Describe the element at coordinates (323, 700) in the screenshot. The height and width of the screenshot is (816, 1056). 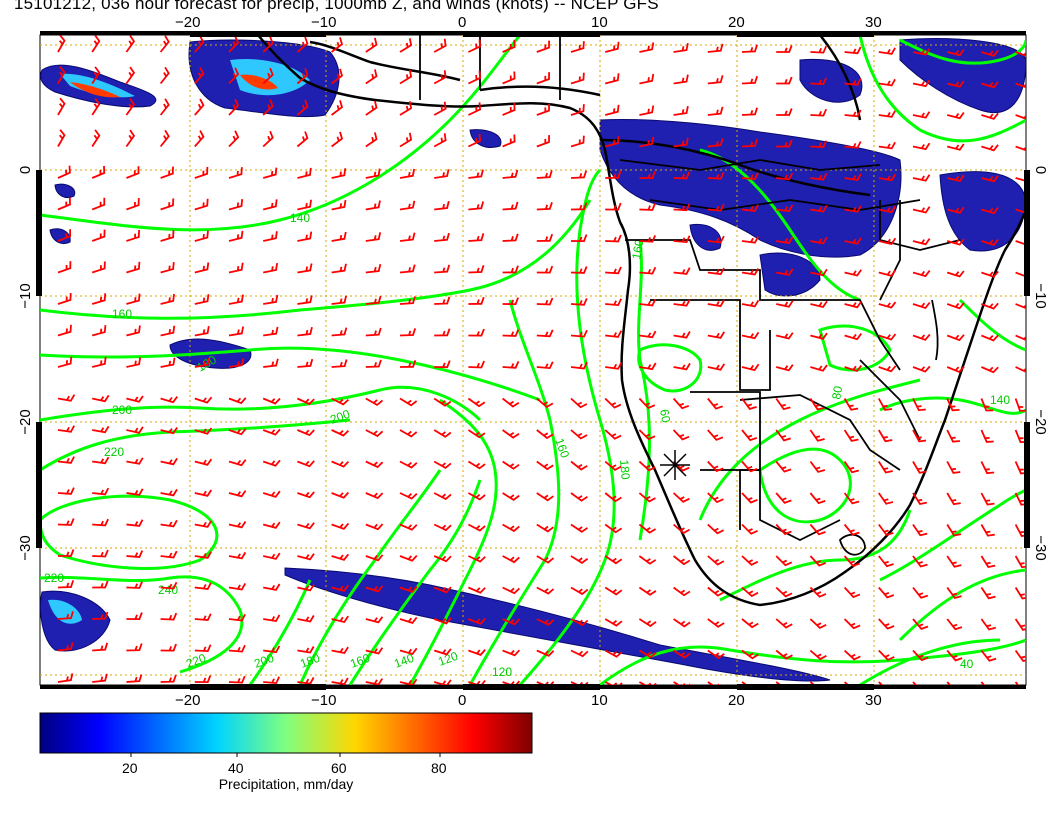
I see `lon-tick-label: −10` at that location.